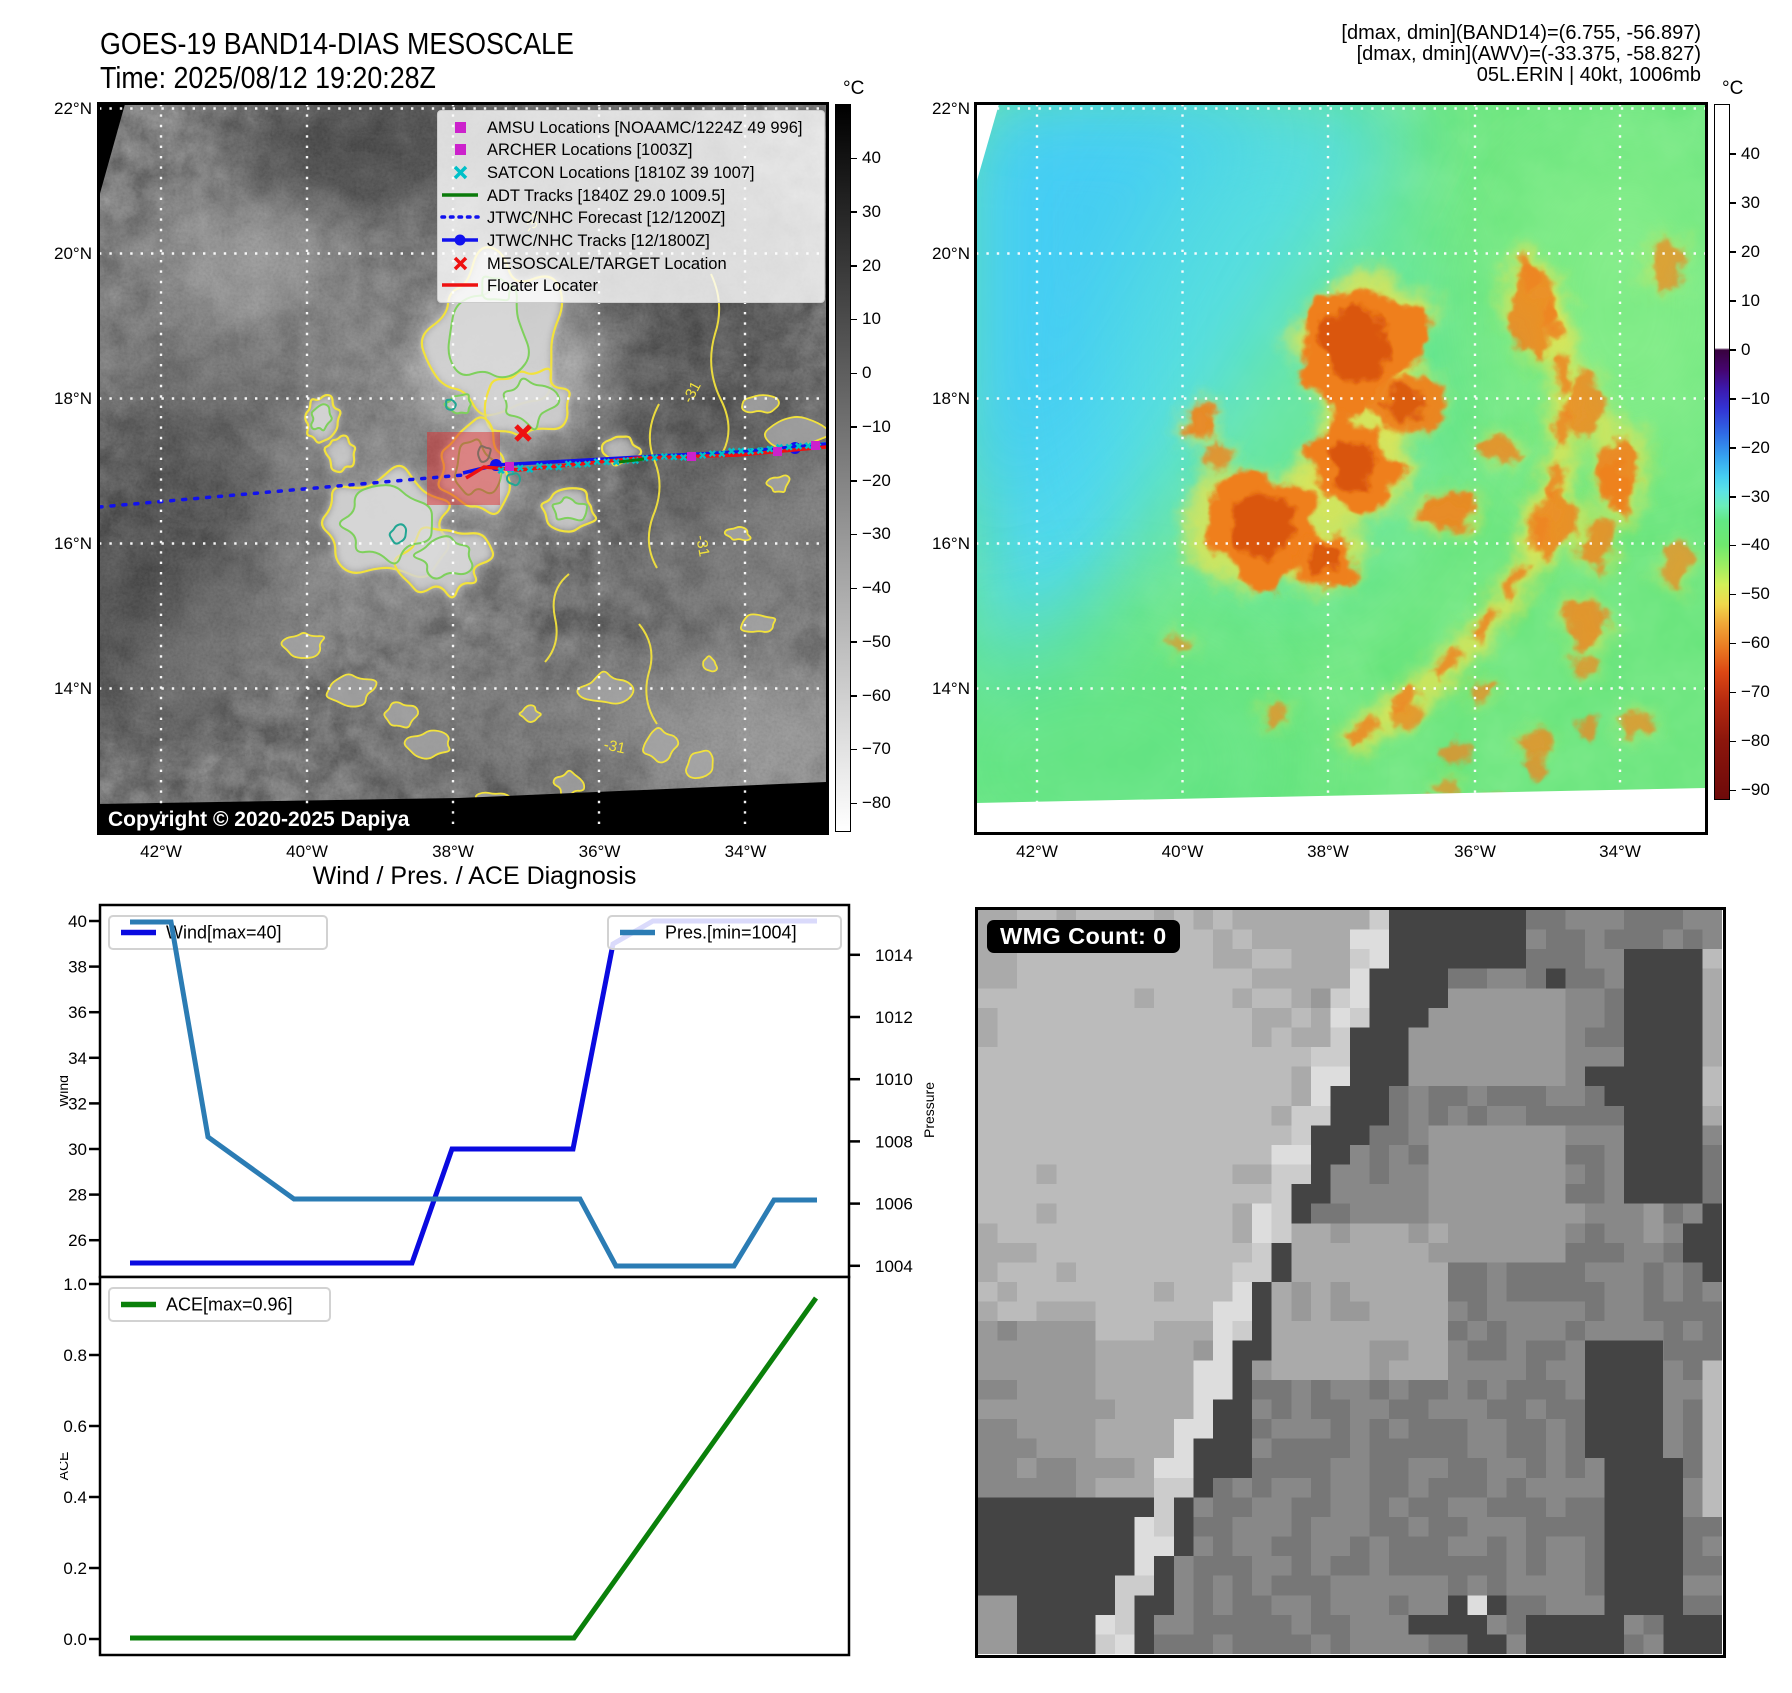 This screenshot has height=1693, width=1792. What do you see at coordinates (894, 1017) in the screenshot?
I see `svg-text: 1012` at bounding box center [894, 1017].